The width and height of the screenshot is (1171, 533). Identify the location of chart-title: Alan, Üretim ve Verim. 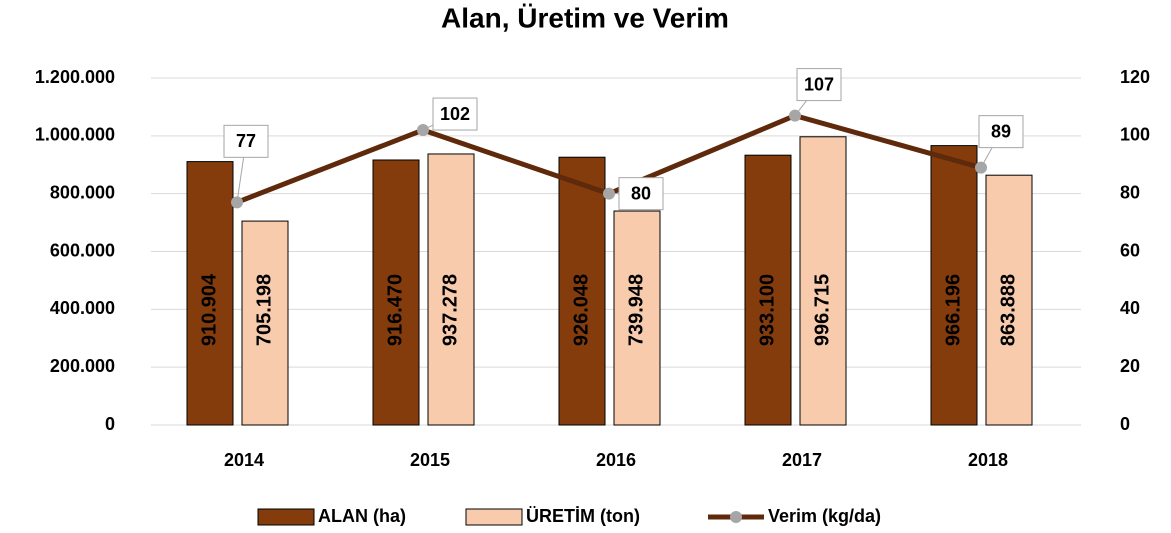
(585, 17).